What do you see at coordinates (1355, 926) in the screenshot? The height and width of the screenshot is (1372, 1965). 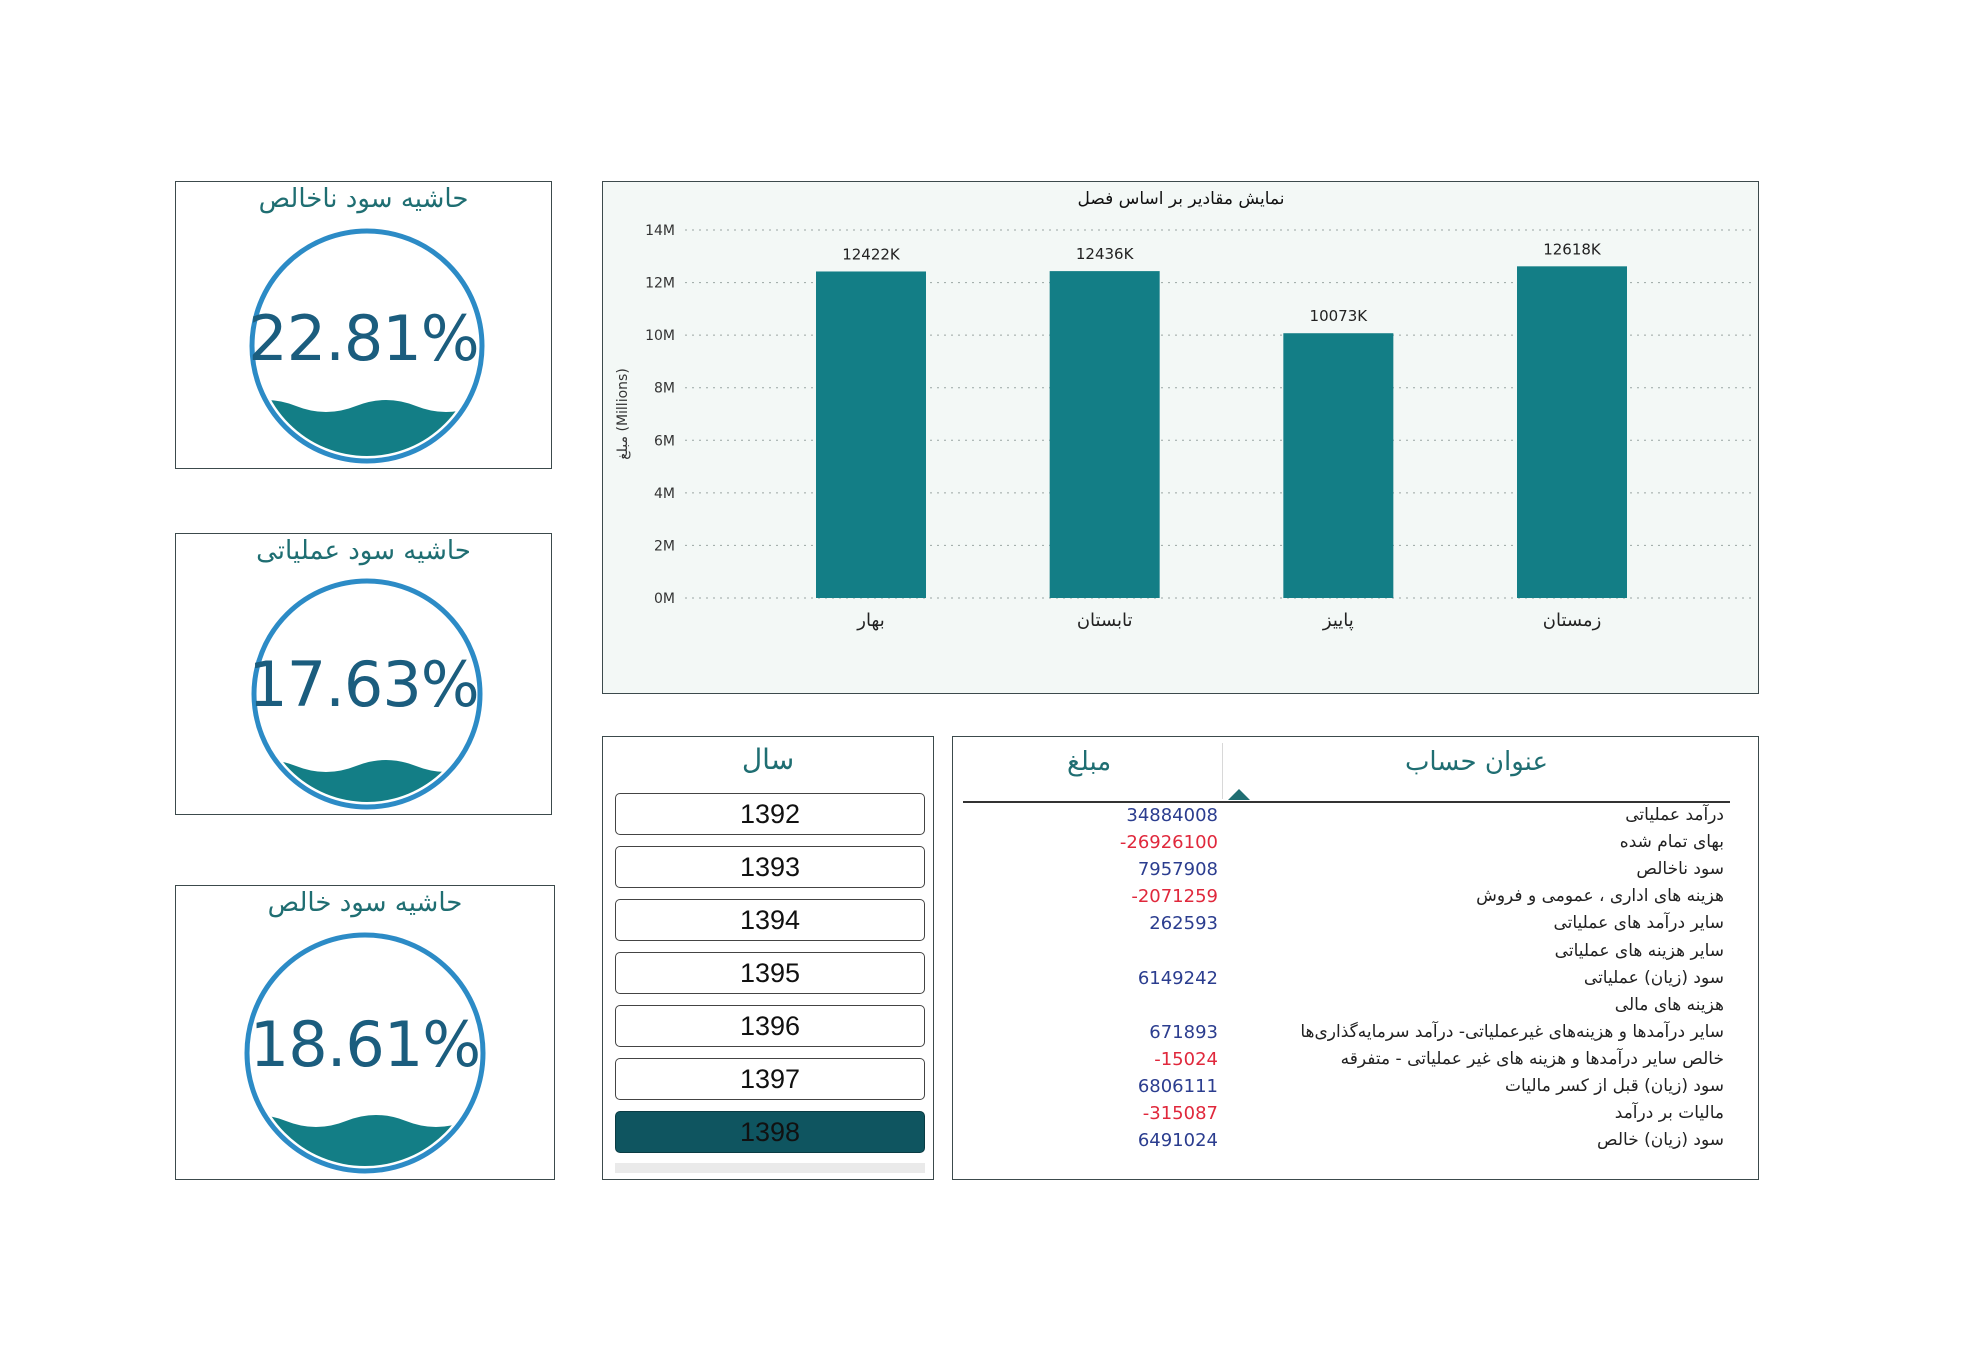 I see `table-row: سایر درآمد های عملیاتی 262593` at bounding box center [1355, 926].